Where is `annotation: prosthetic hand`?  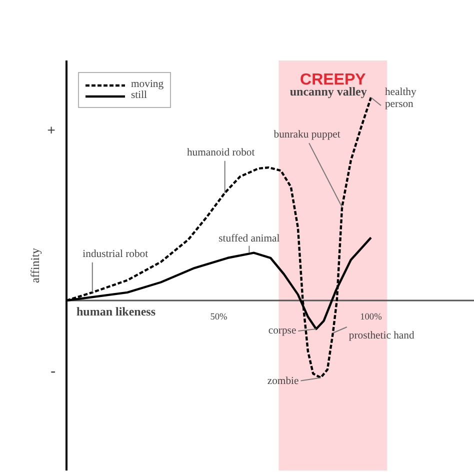
annotation: prosthetic hand is located at coordinates (381, 336).